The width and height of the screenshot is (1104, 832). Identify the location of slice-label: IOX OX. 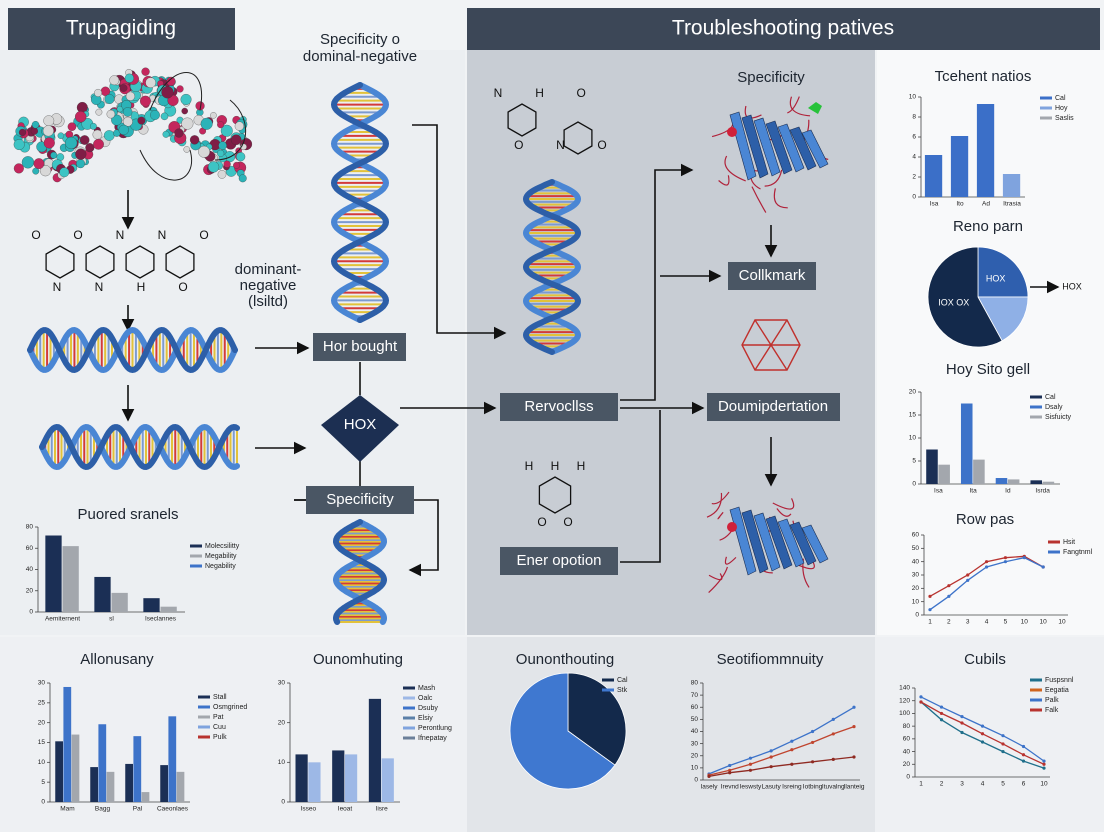
(953, 303).